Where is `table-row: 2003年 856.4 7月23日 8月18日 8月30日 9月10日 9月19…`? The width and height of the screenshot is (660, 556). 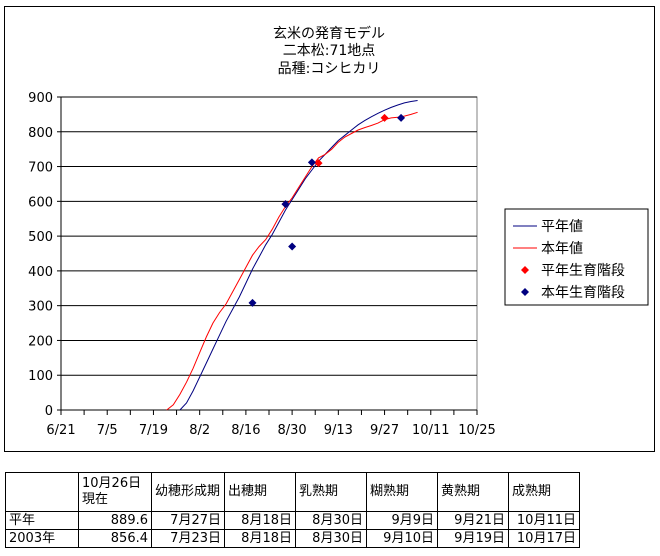
table-row: 2003年 856.4 7月23日 8月18日 8月30日 9月10日 9月19… is located at coordinates (292, 538).